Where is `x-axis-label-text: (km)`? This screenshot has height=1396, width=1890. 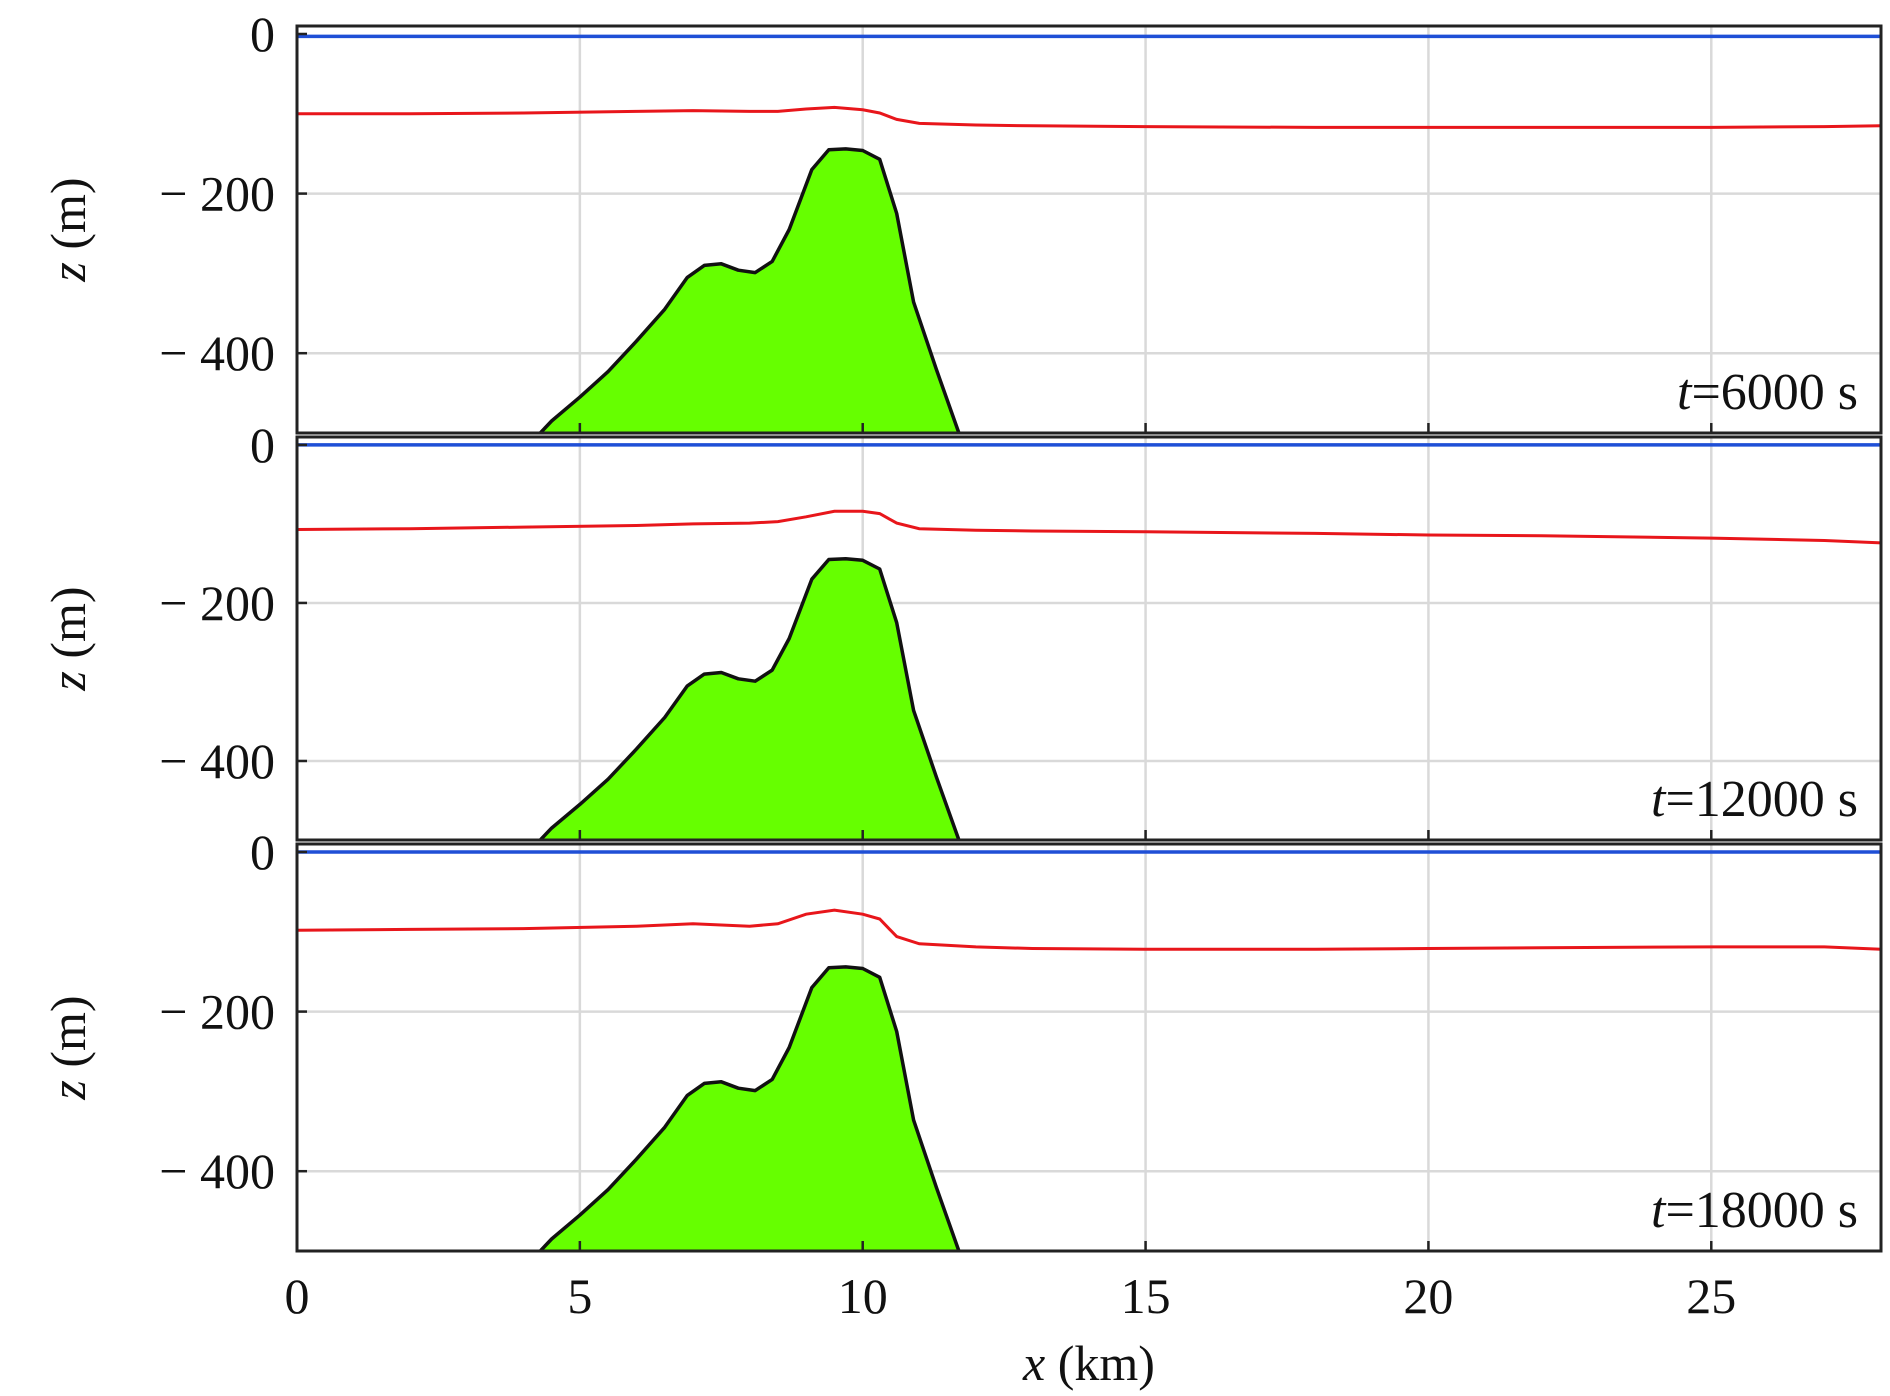 x-axis-label-text: (km) is located at coordinates (1100, 1363).